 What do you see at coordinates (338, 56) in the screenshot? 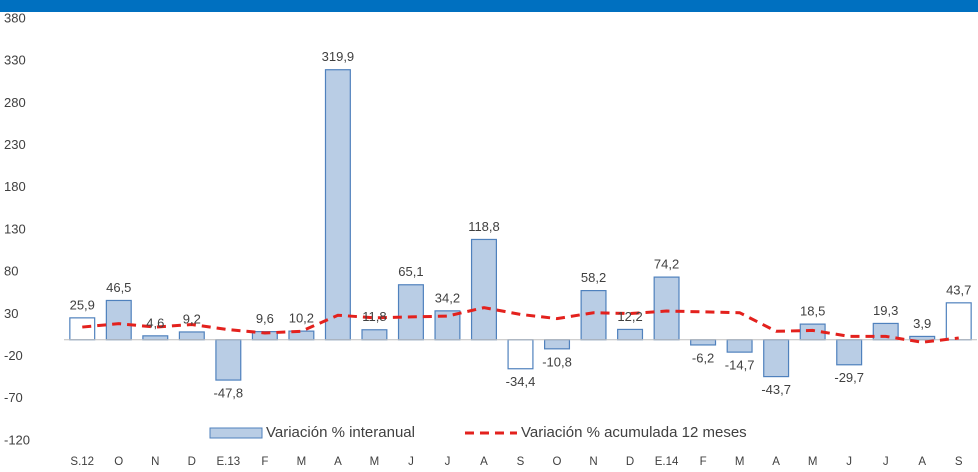
I see `data-label: 319,9` at bounding box center [338, 56].